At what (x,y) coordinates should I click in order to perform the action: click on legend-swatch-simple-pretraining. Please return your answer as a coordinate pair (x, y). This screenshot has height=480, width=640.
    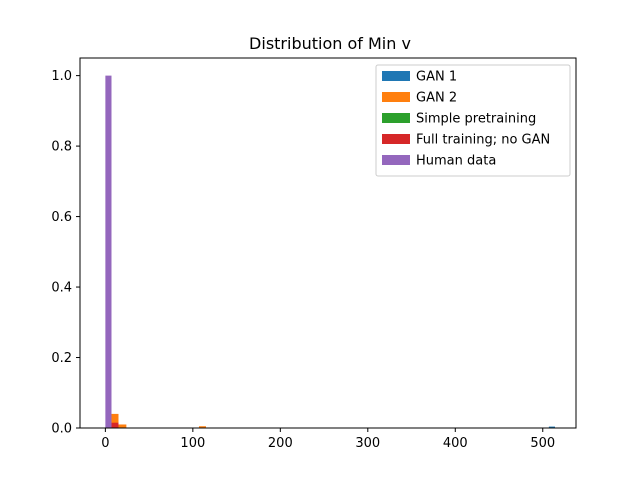
    Looking at the image, I should click on (396, 118).